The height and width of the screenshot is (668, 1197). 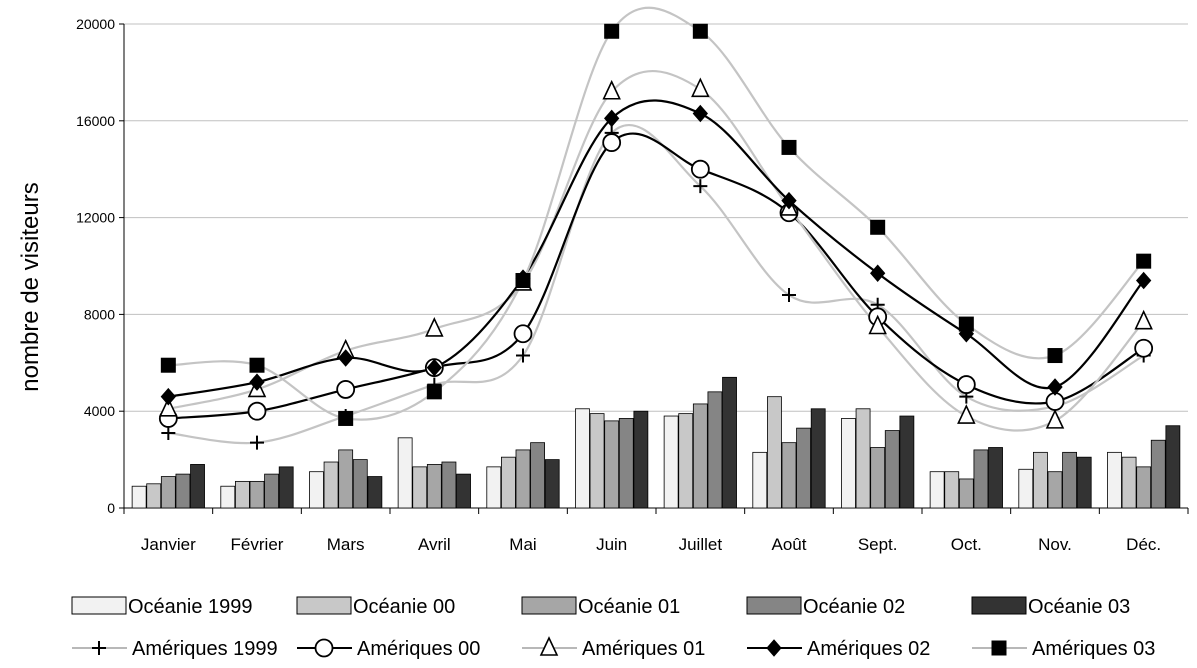 What do you see at coordinates (868, 649) in the screenshot?
I see `legend-label: Amériques 02` at bounding box center [868, 649].